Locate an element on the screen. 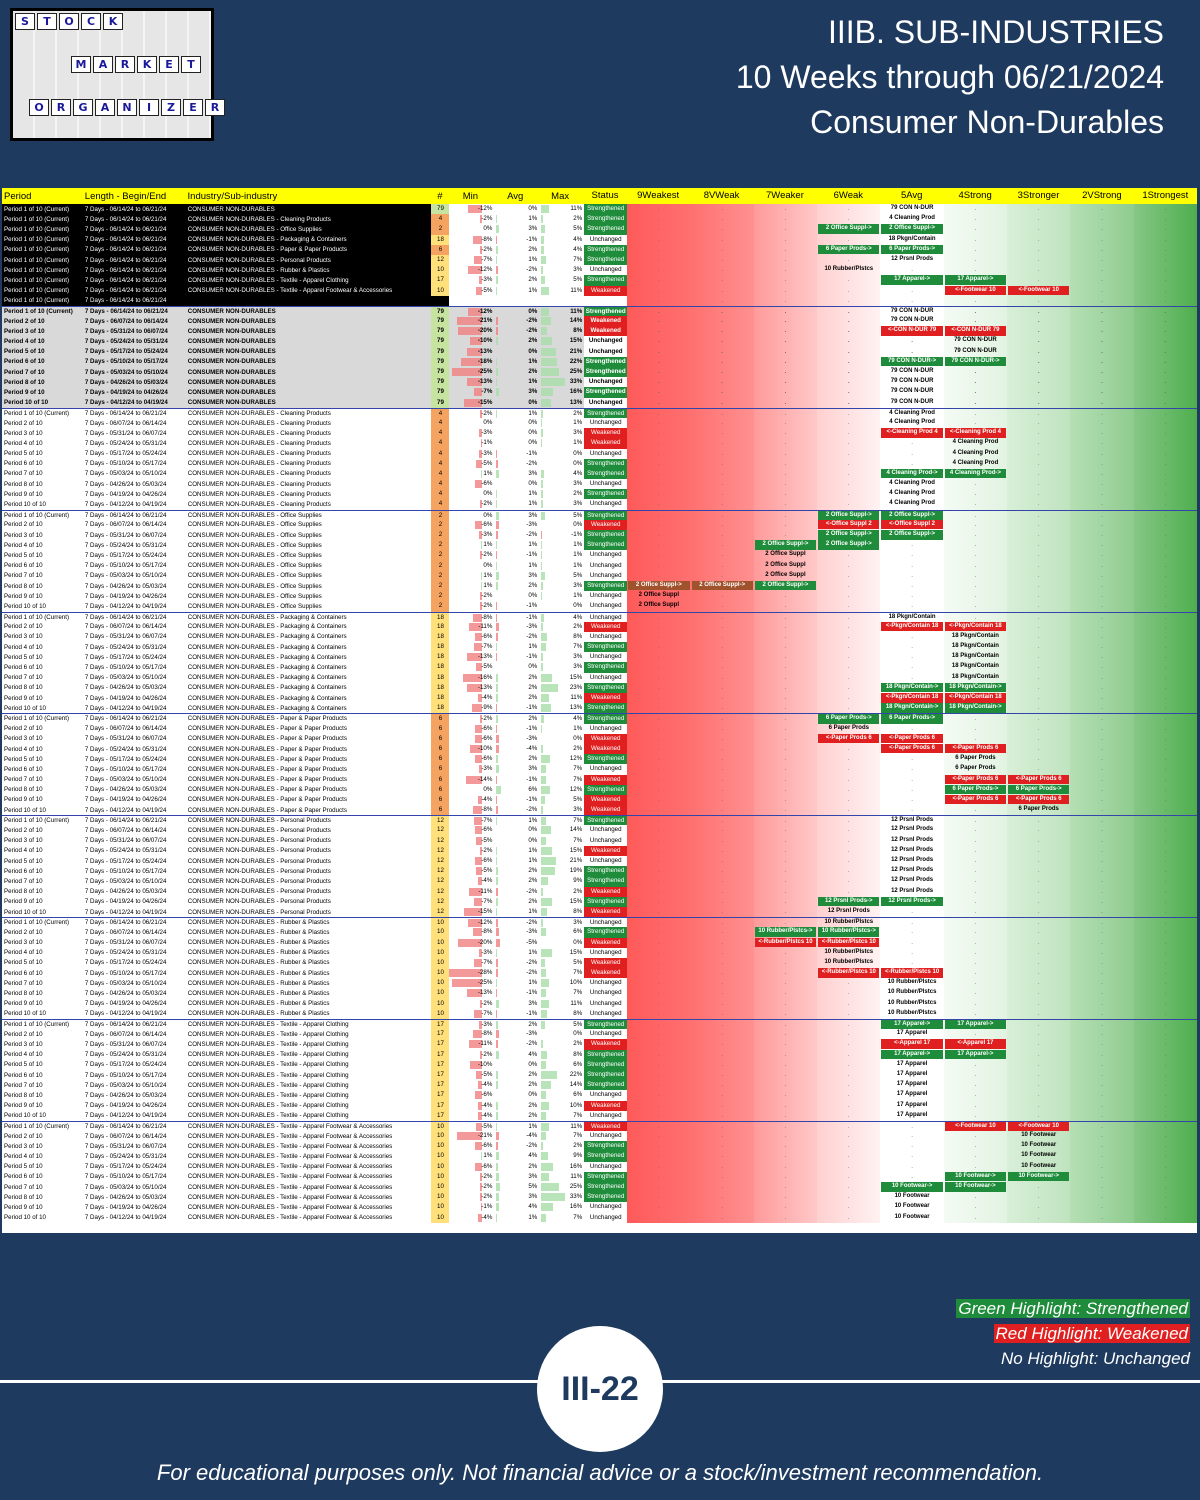  cell-max-value: 7% is located at coordinates (578, 840).